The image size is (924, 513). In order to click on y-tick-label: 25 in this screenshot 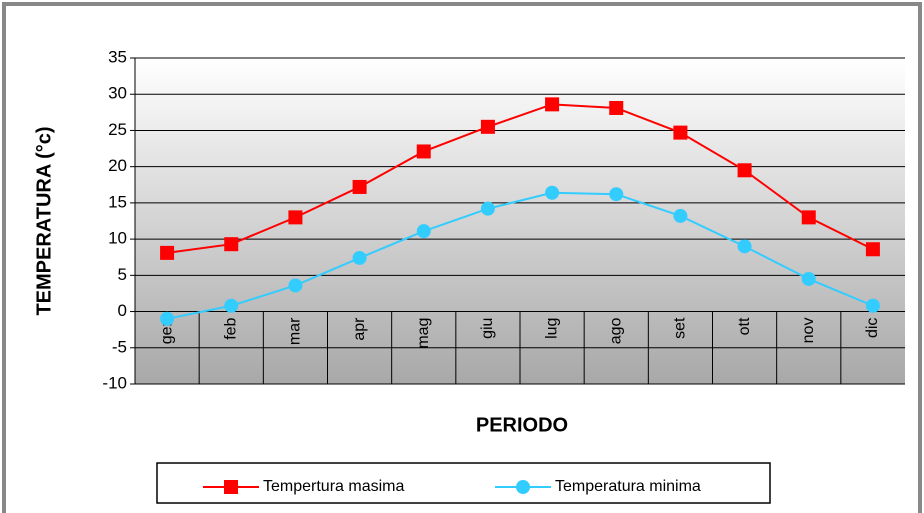, I will do `click(117, 129)`.